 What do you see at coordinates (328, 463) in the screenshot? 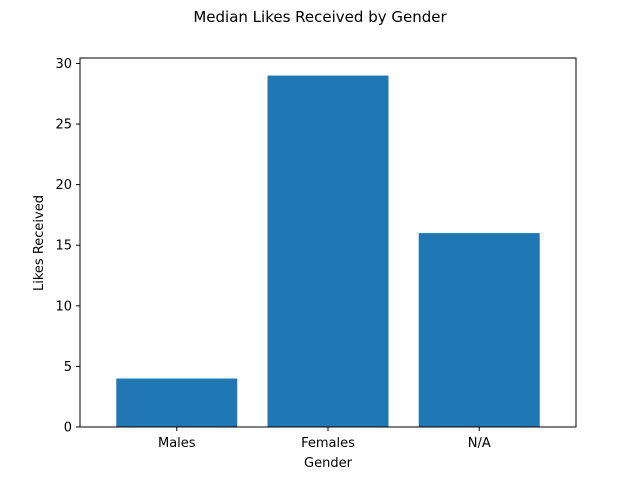
I see `x-axis-title: Gender` at bounding box center [328, 463].